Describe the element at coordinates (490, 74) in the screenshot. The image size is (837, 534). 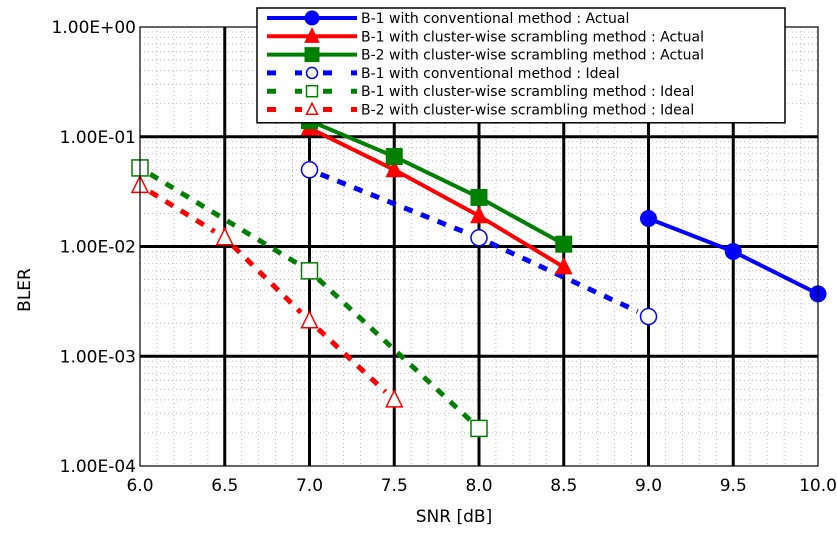
I see `legend-label: B-1 with conventional method : Ideal` at that location.